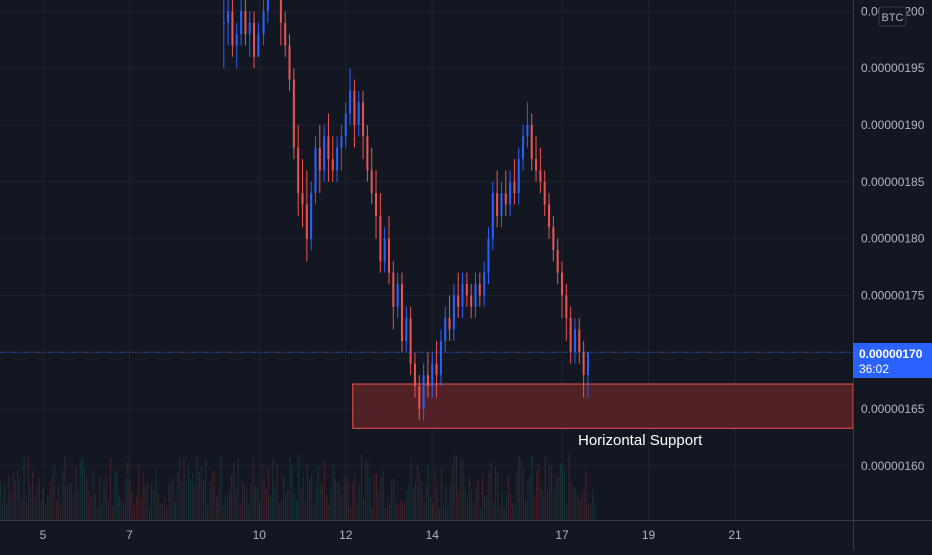 This screenshot has height=555, width=932. I want to click on currency-badge: BTC, so click(892, 16).